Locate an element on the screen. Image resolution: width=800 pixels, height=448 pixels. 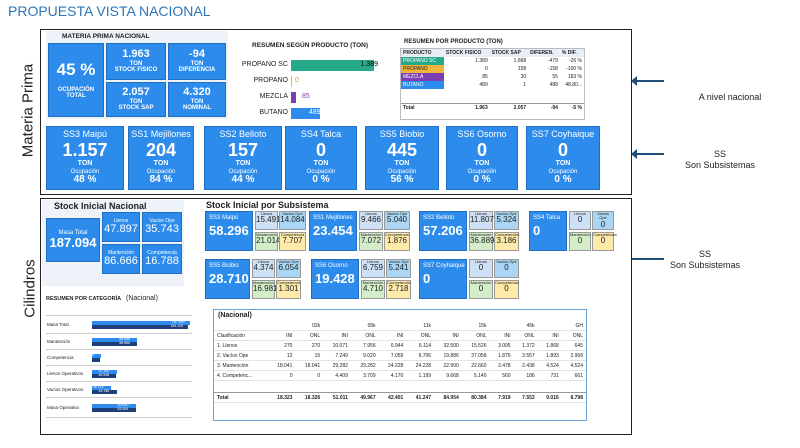
ss-stock-tile: SS1 Mejillones 23.454 is located at coordinates (333, 231).